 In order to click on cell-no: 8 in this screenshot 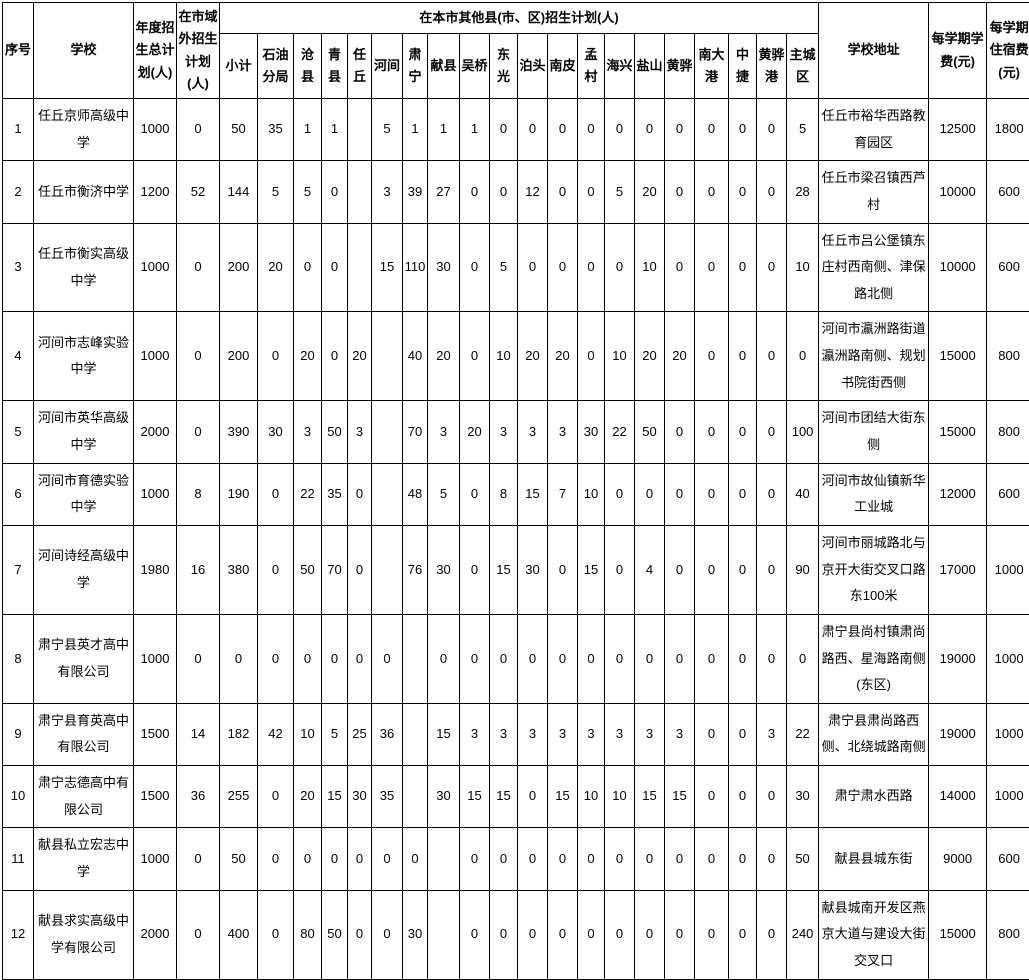, I will do `click(18, 658)`.